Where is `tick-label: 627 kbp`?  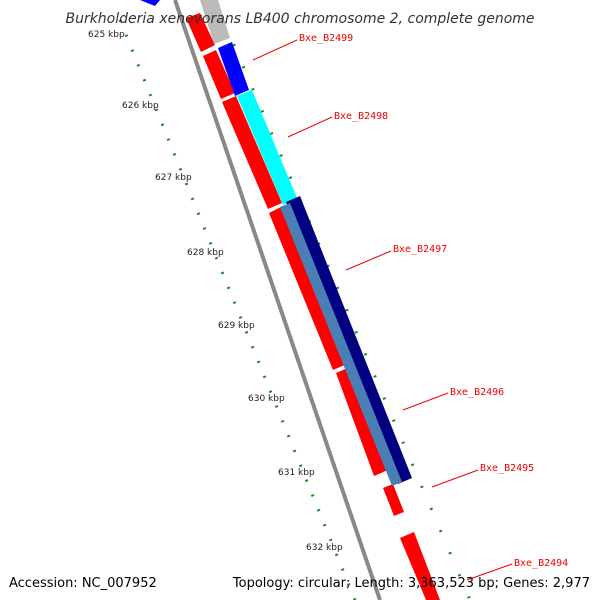 tick-label: 627 kbp is located at coordinates (173, 178).